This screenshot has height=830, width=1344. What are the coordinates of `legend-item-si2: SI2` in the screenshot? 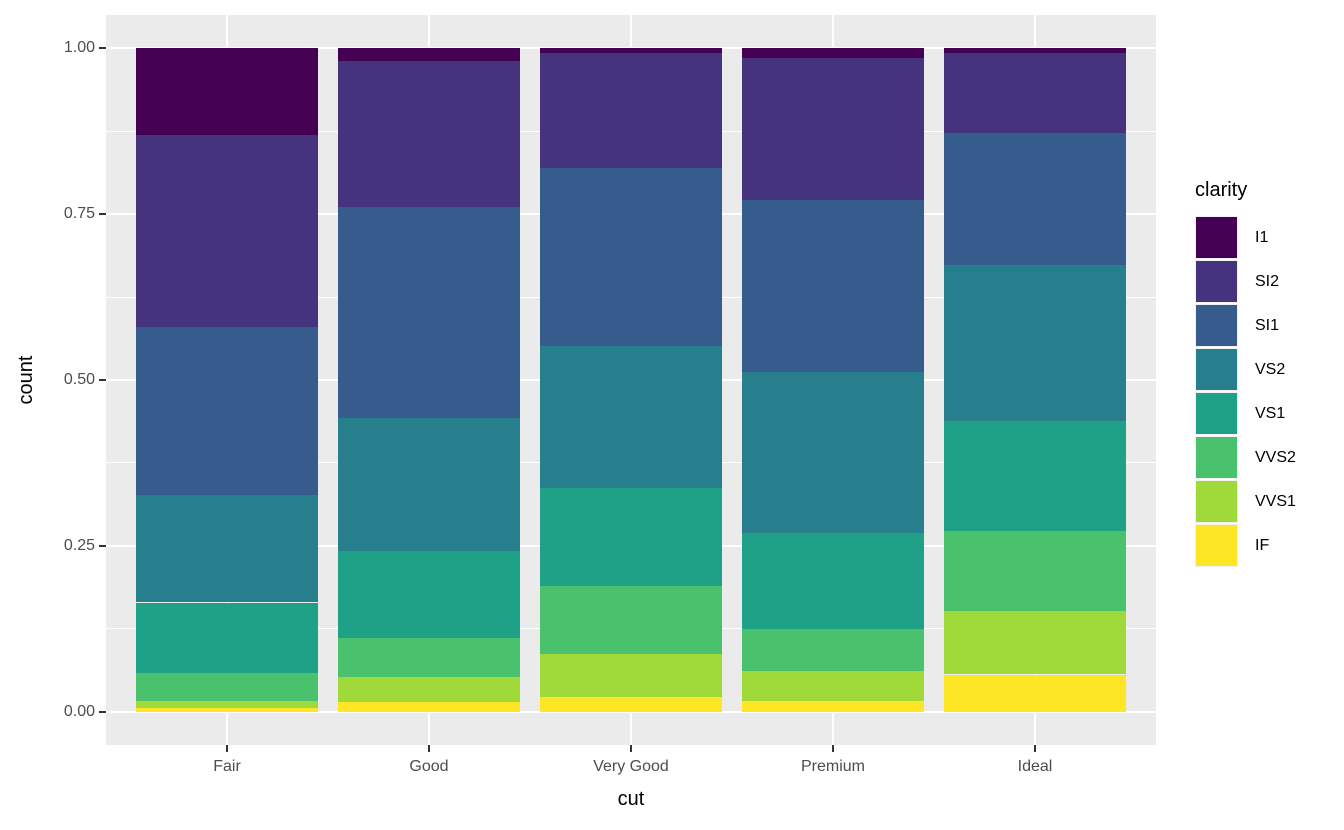 It's located at (1245, 281).